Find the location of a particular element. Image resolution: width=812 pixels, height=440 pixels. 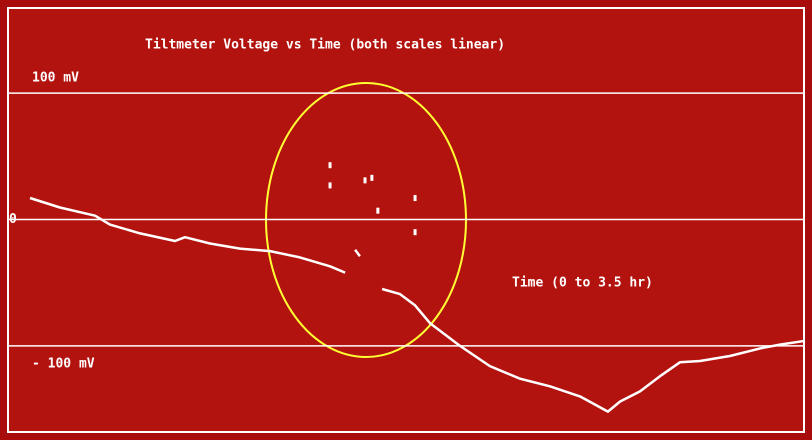

y-tick-label: - 100 mV is located at coordinates (63, 363).